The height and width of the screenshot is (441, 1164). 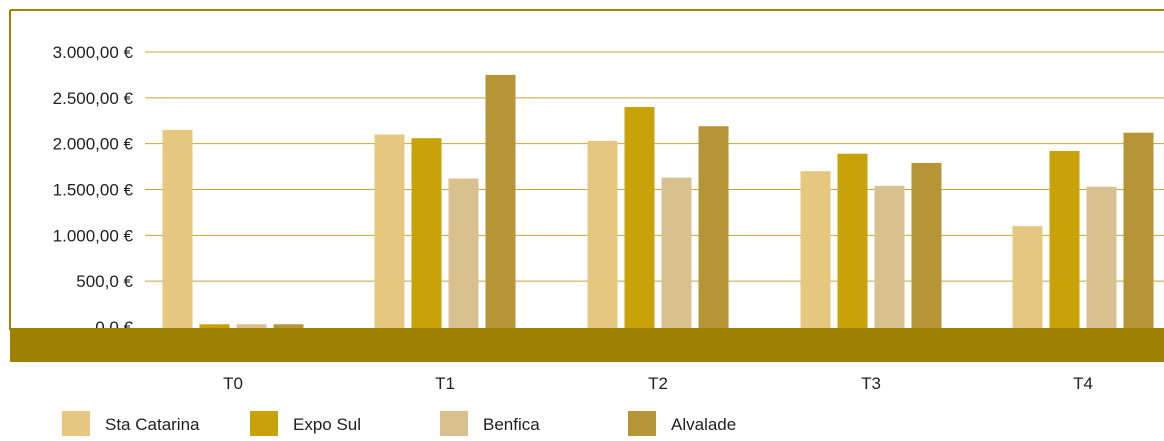 What do you see at coordinates (889, 258) in the screenshot?
I see `bar-benfica-t3` at bounding box center [889, 258].